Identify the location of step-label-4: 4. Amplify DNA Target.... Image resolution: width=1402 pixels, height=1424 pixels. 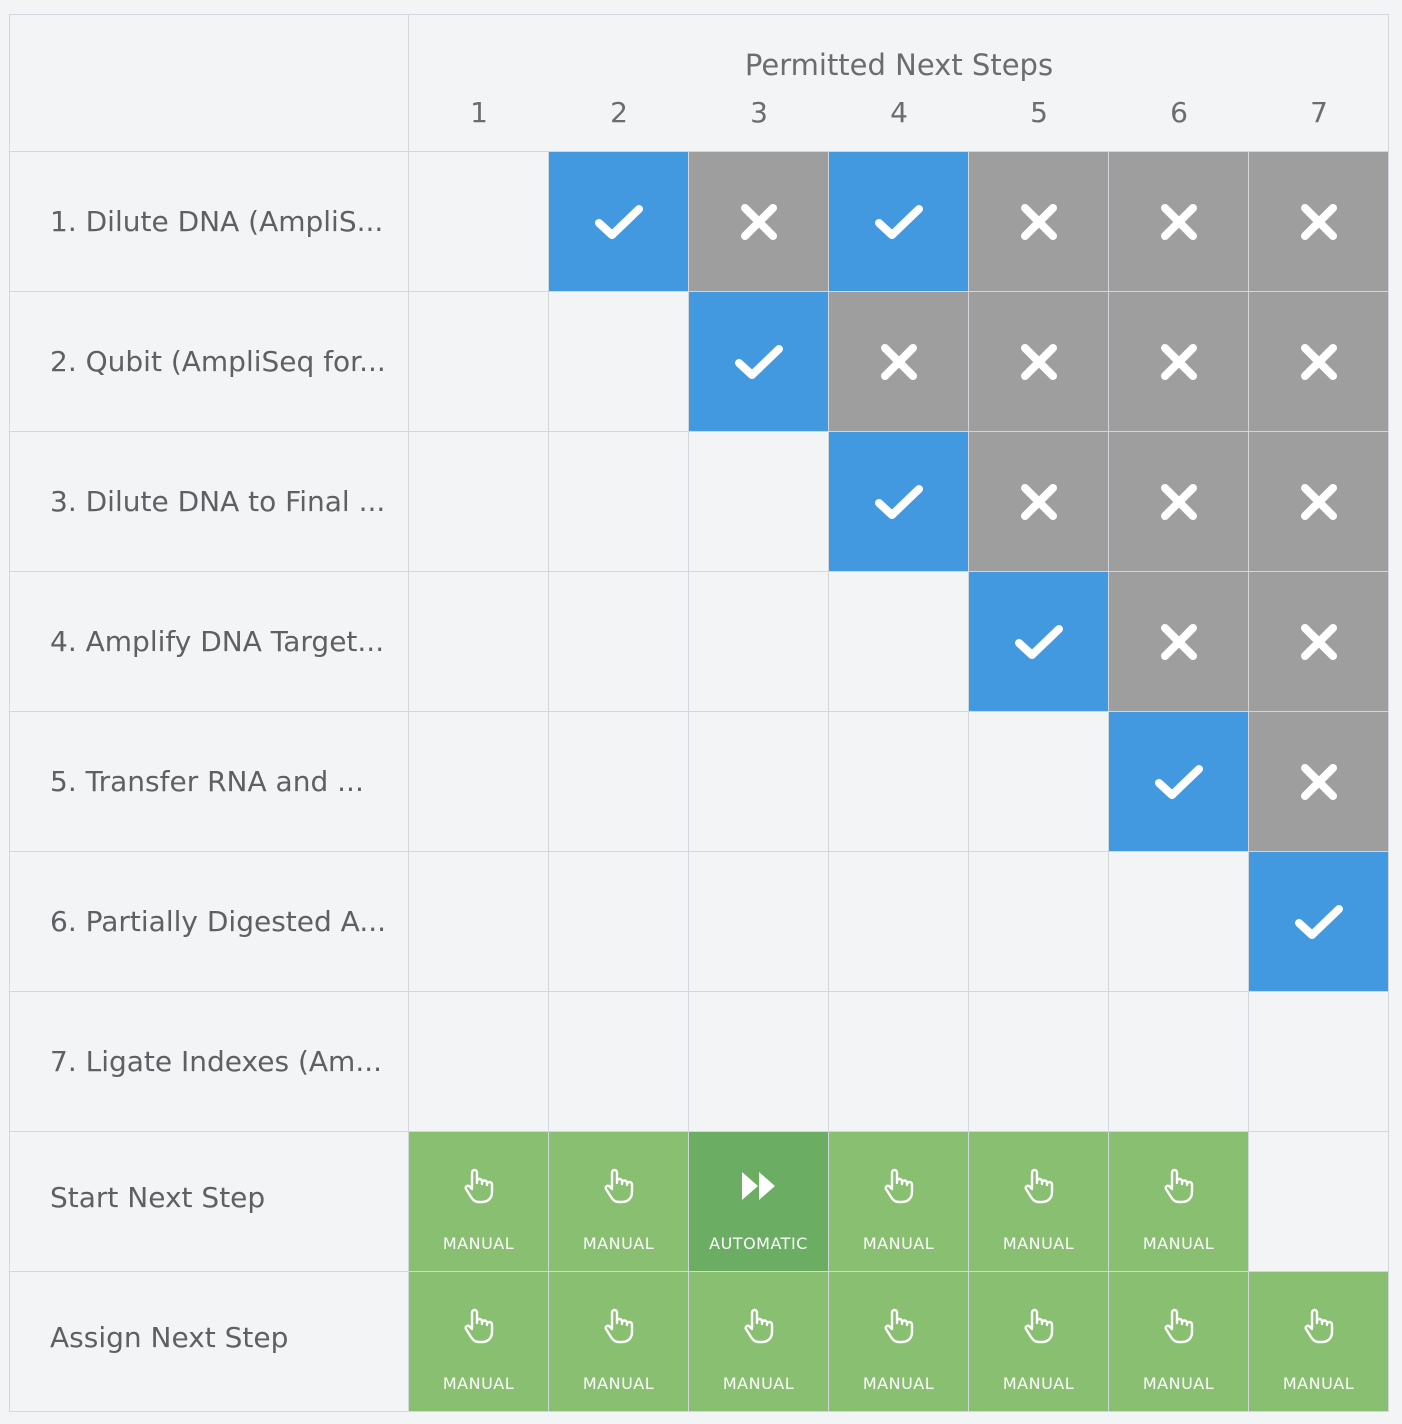
(217, 641).